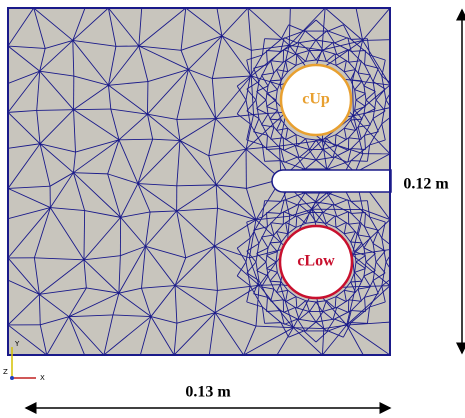 This screenshot has width=465, height=418. What do you see at coordinates (426, 184) in the screenshot?
I see `height-label: 0.12 m` at bounding box center [426, 184].